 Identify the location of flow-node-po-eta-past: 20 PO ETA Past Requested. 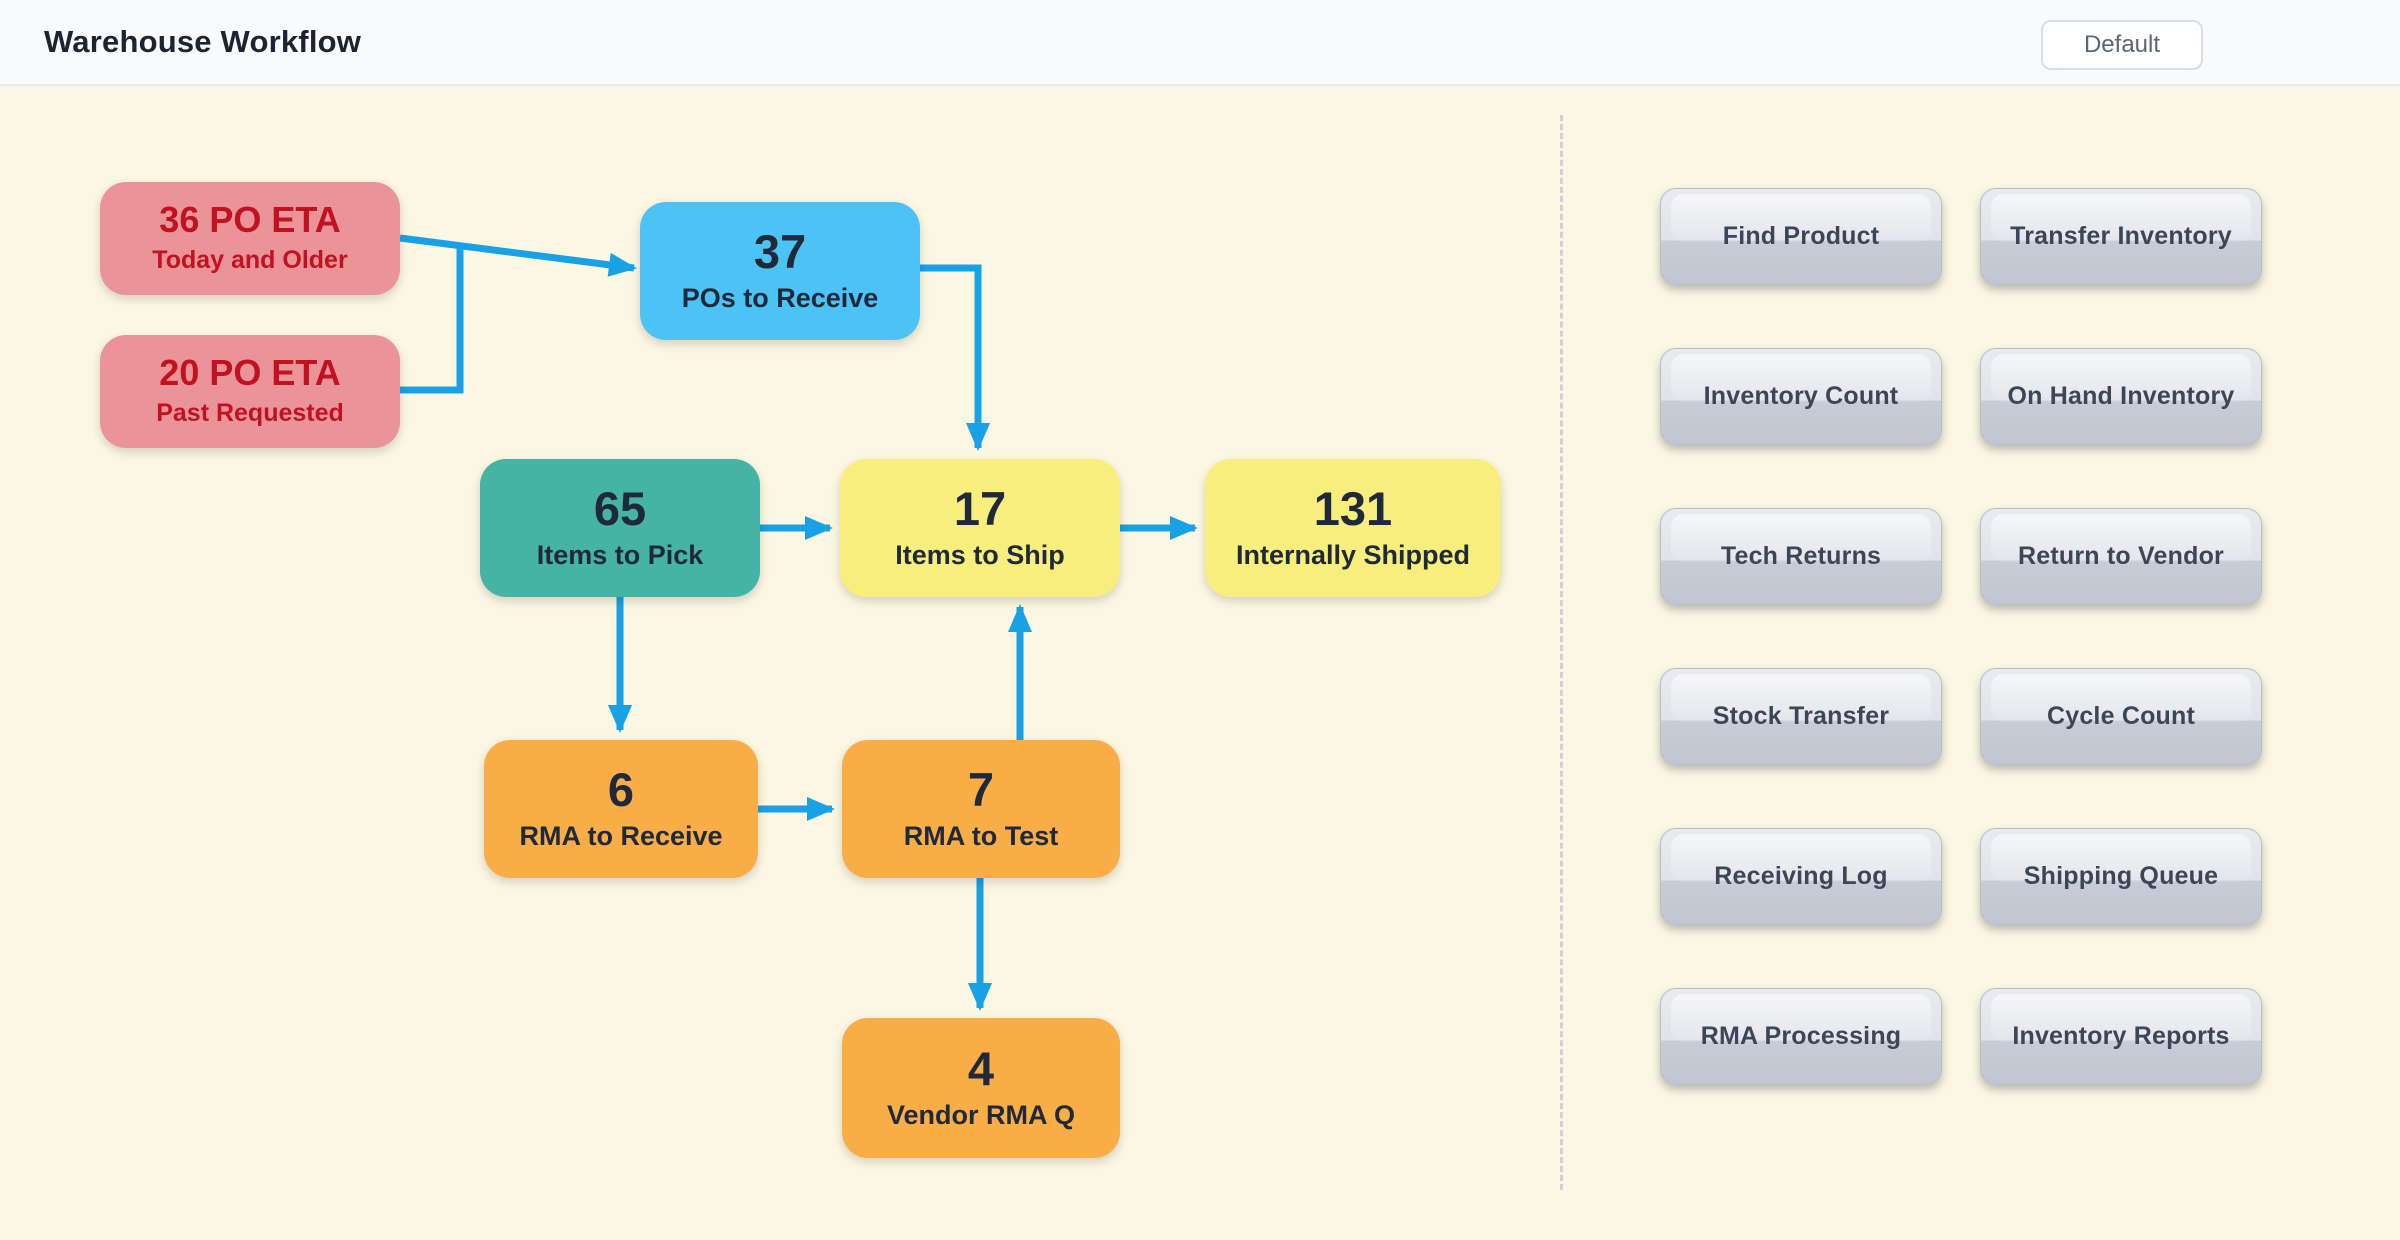
(250, 391).